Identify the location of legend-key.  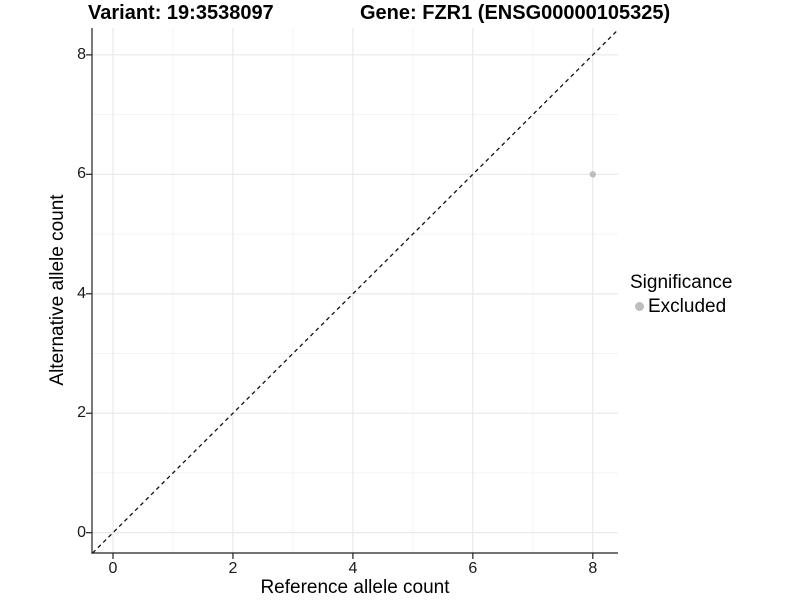
(639, 306).